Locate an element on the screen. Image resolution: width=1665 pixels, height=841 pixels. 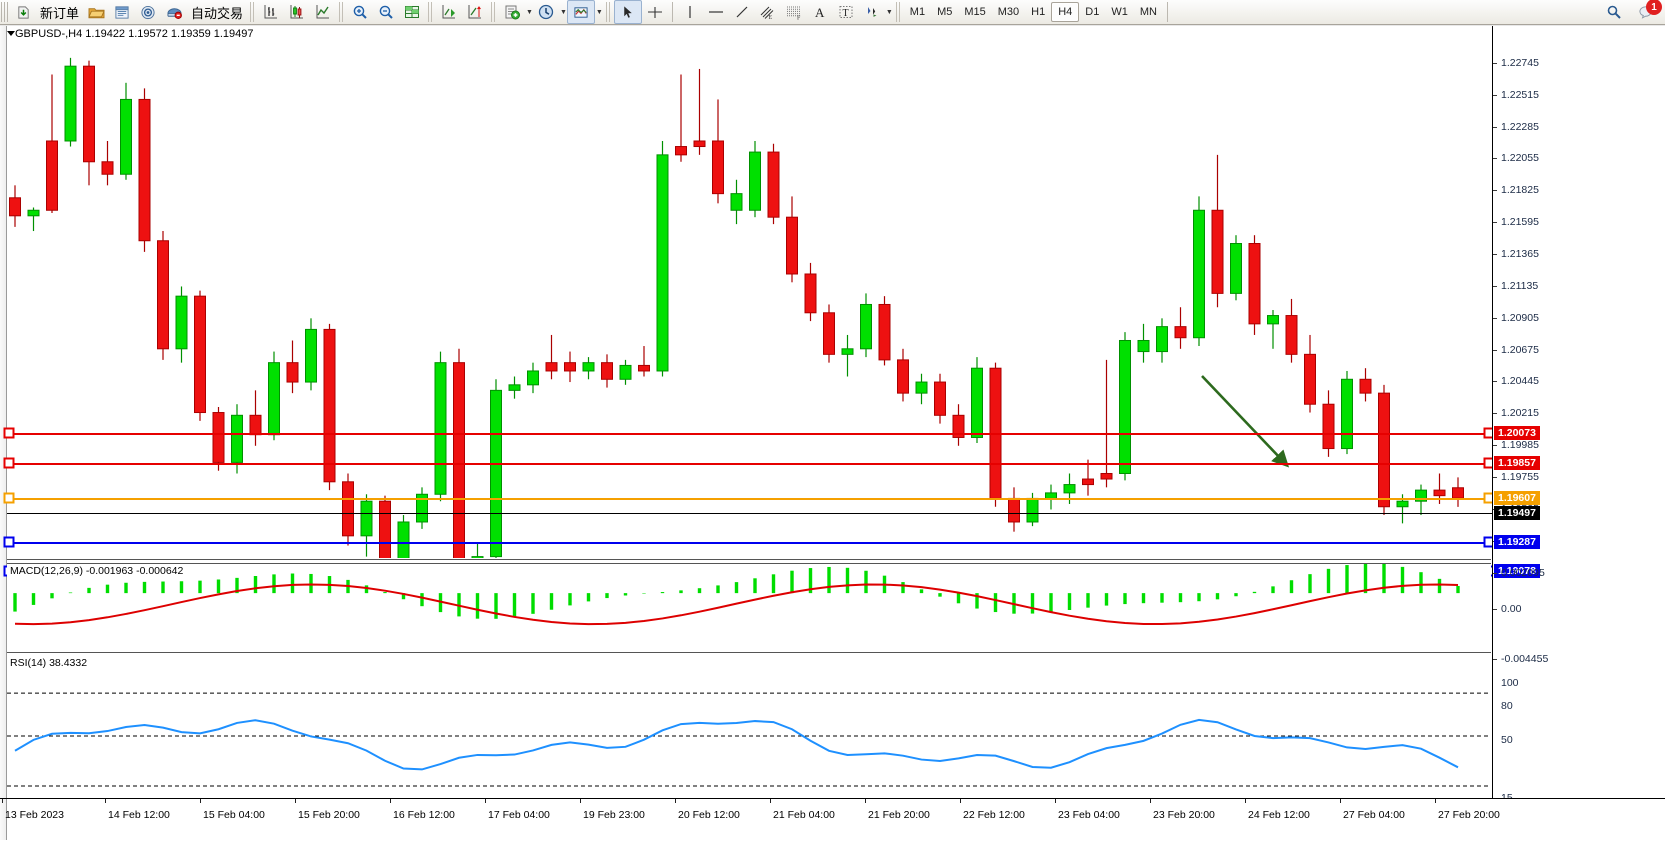
window-icon is located at coordinates (122, 12).